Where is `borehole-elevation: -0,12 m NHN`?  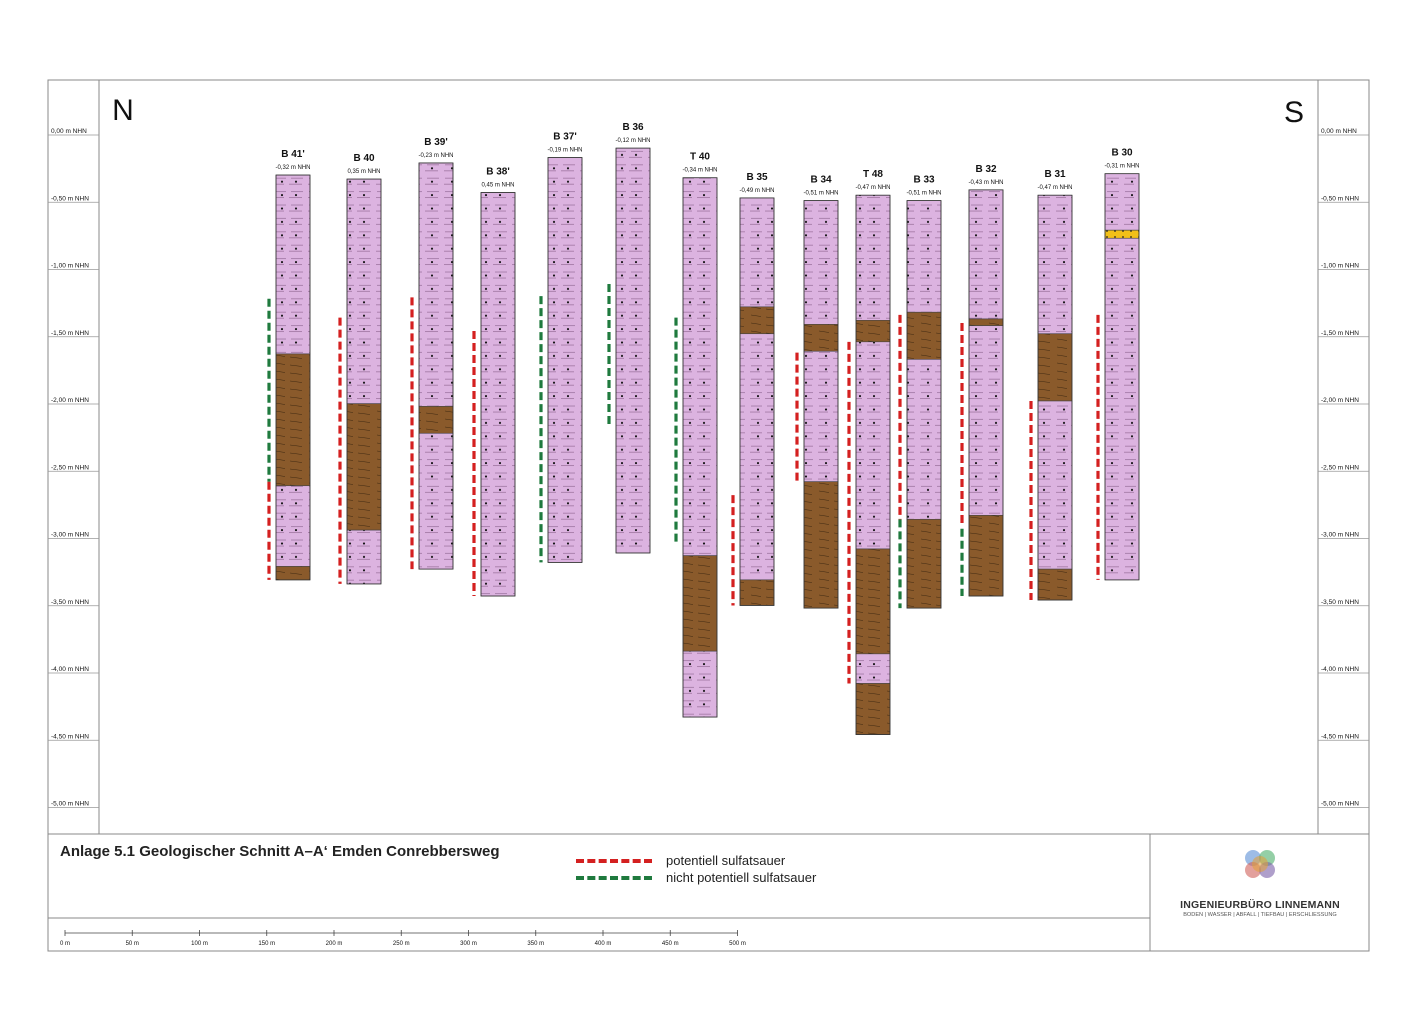
borehole-elevation: -0,12 m NHN is located at coordinates (632, 141).